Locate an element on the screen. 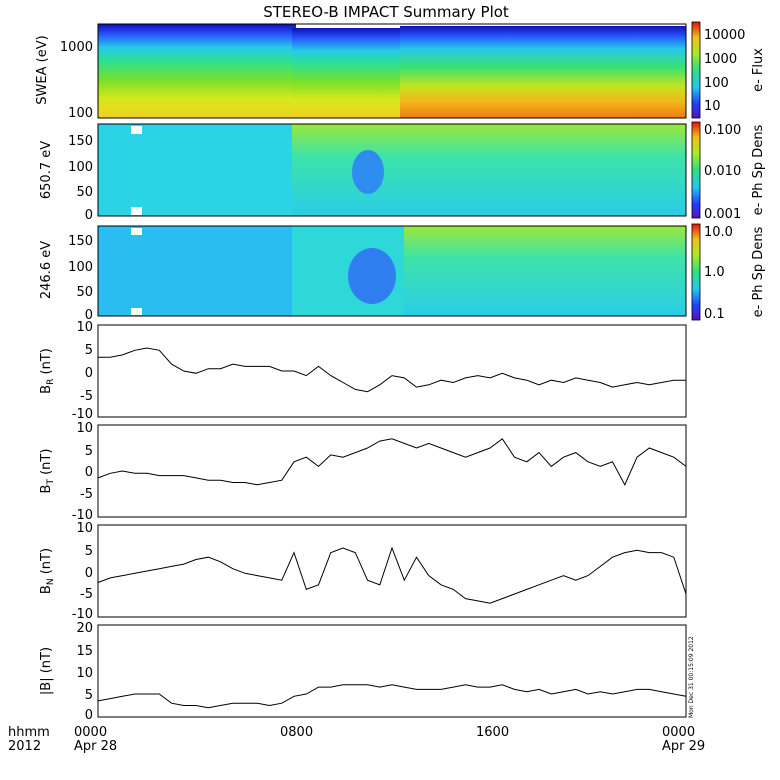 The width and height of the screenshot is (780, 780). pad246-cb-tick-2: 0.1 is located at coordinates (714, 314).